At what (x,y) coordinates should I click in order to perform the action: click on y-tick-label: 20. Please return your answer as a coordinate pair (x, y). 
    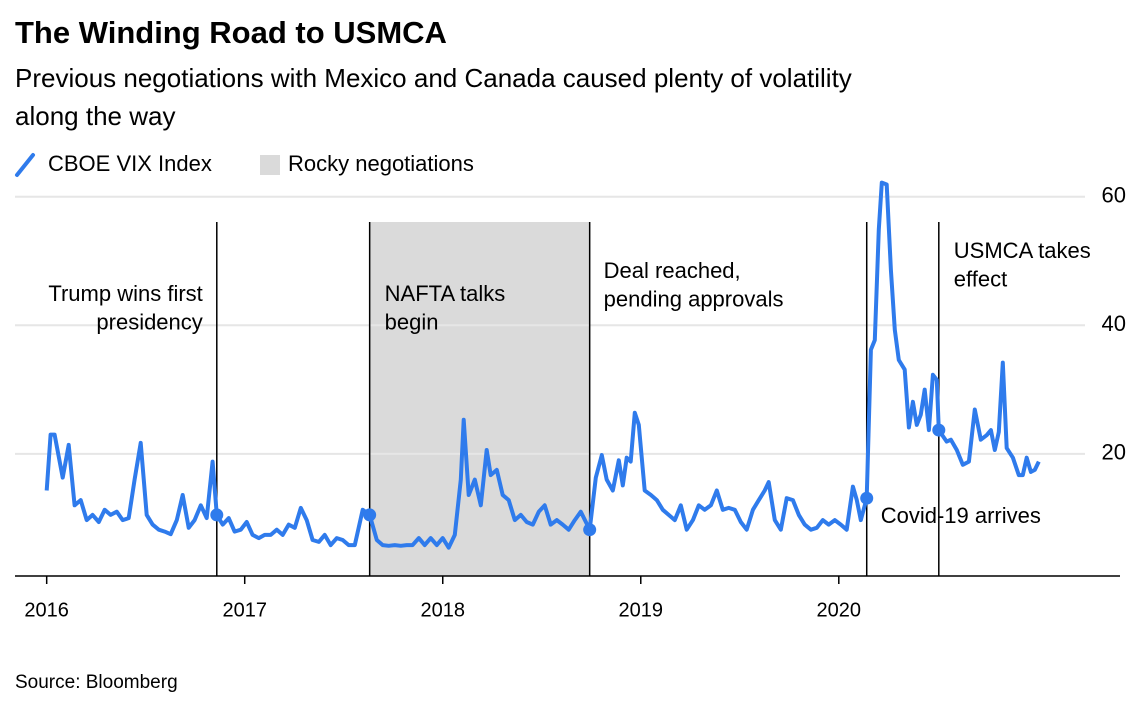
    Looking at the image, I should click on (1114, 452).